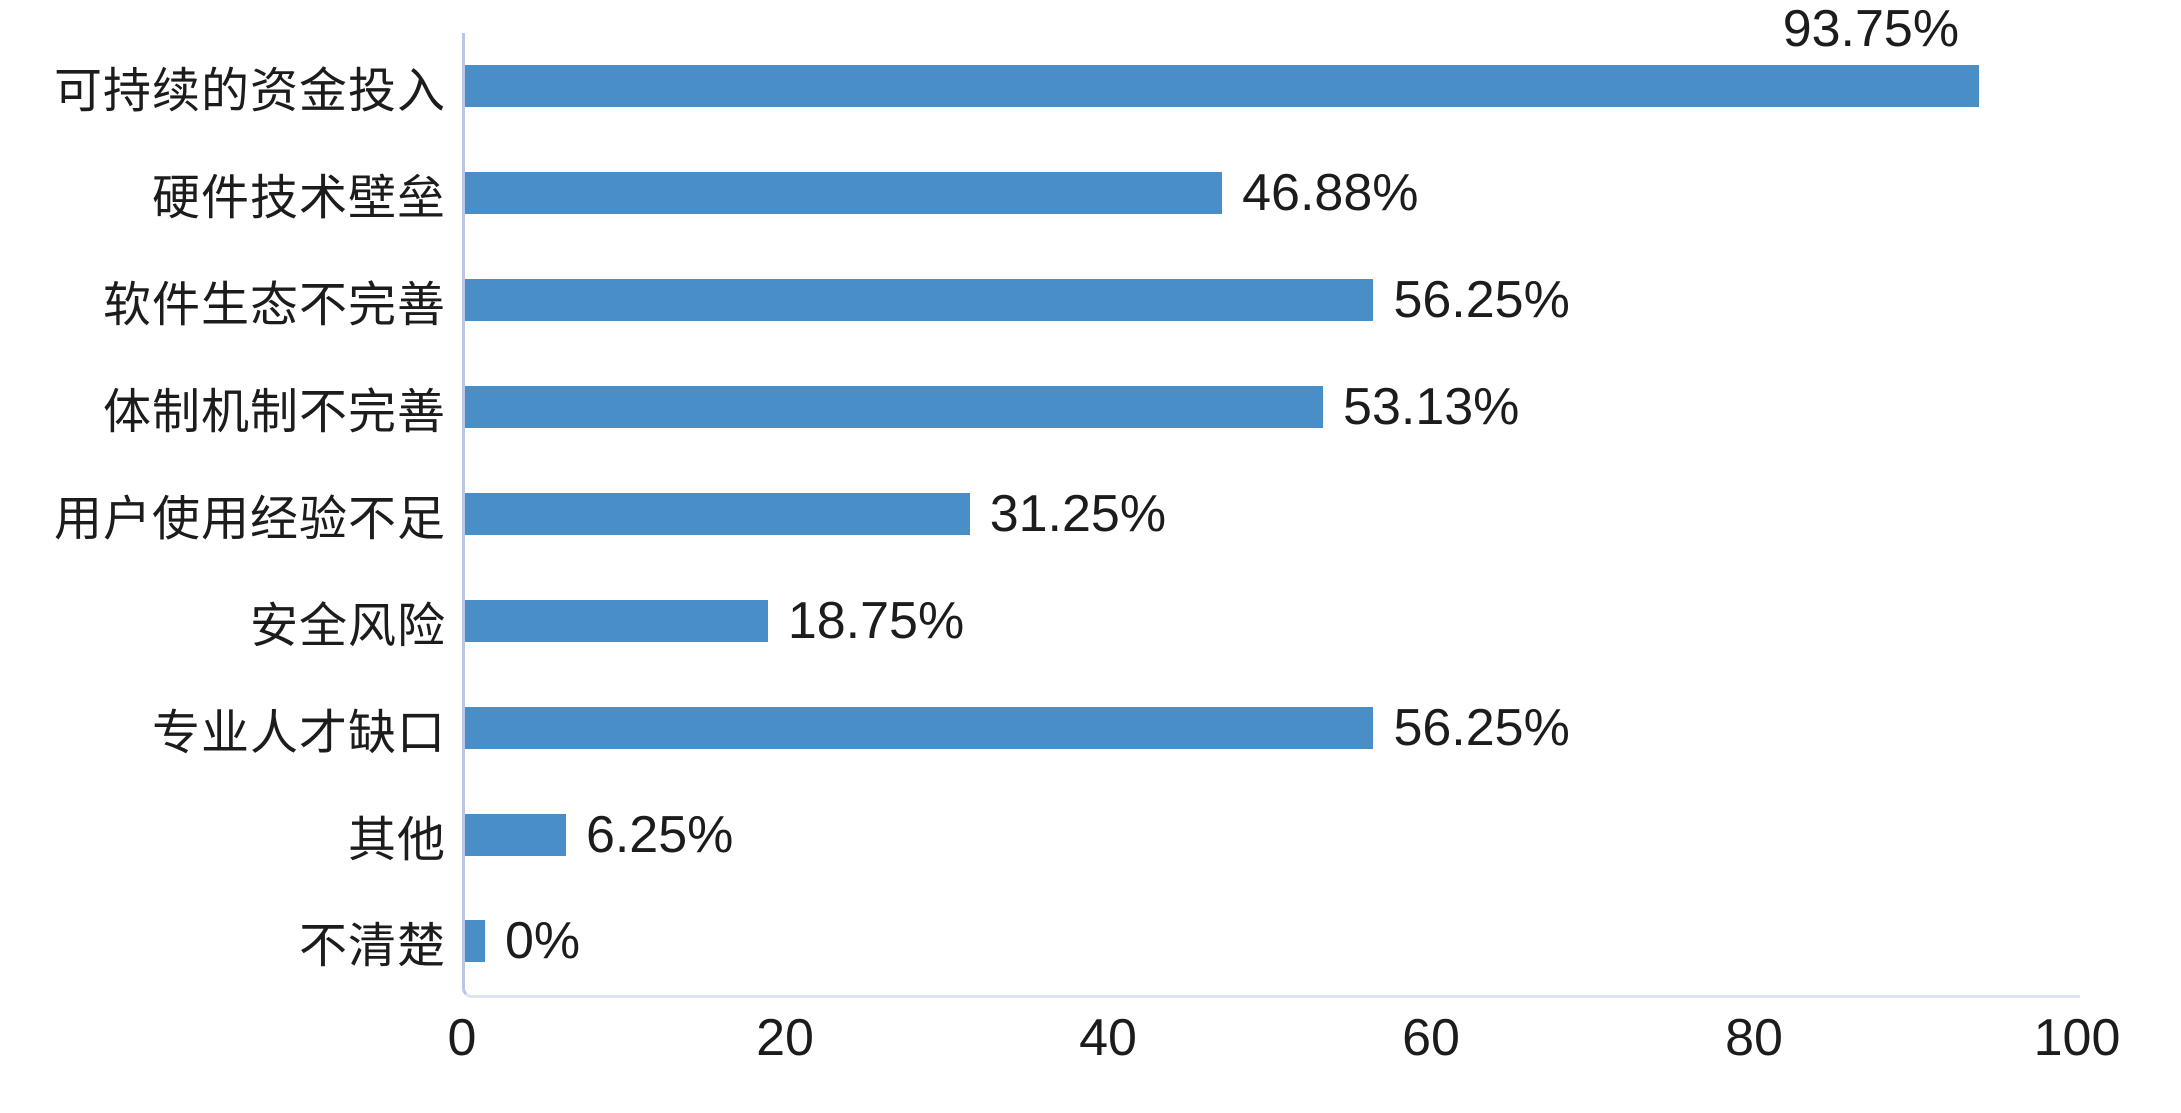 This screenshot has height=1113, width=2181. Describe the element at coordinates (274, 306) in the screenshot. I see `category-label: 软件生态不完善` at that location.